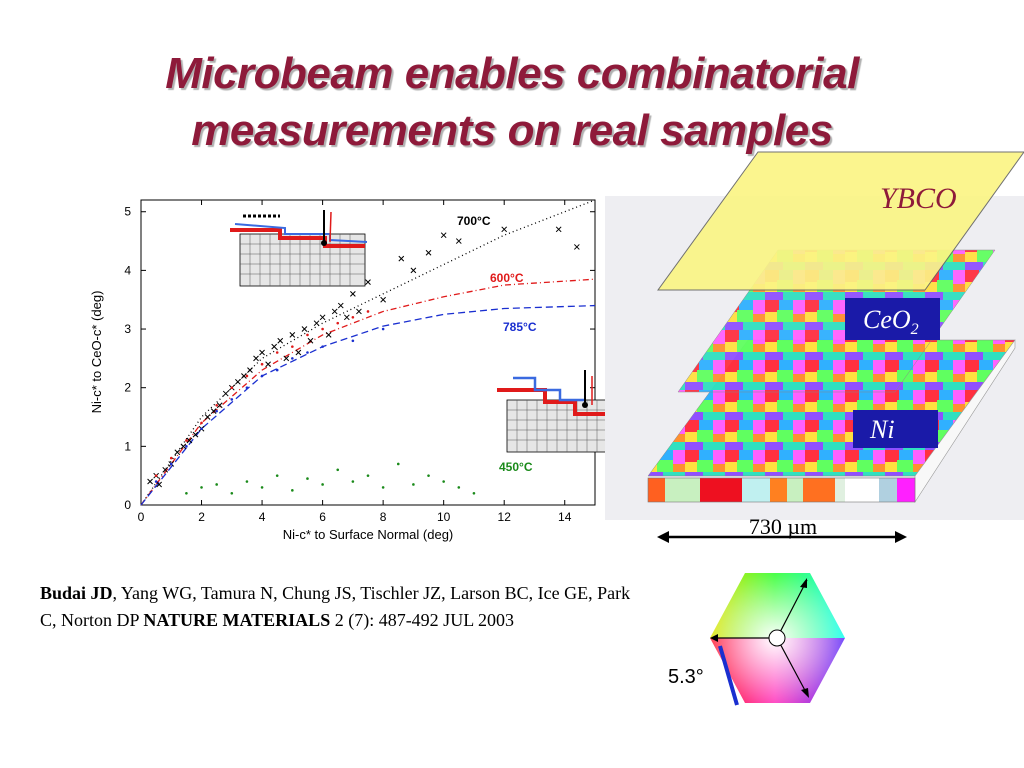 The width and height of the screenshot is (1024, 768). What do you see at coordinates (760, 635) in the screenshot?
I see `orientation-color-key: 5.3°` at bounding box center [760, 635].